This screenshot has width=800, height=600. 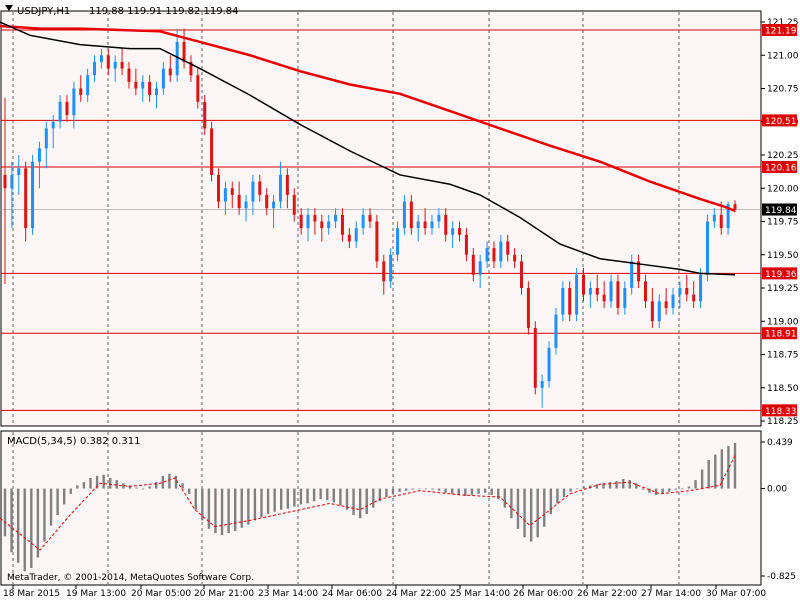 I want to click on ohlc-label: 119.88 119.91 119.82 119.84, so click(x=164, y=11).